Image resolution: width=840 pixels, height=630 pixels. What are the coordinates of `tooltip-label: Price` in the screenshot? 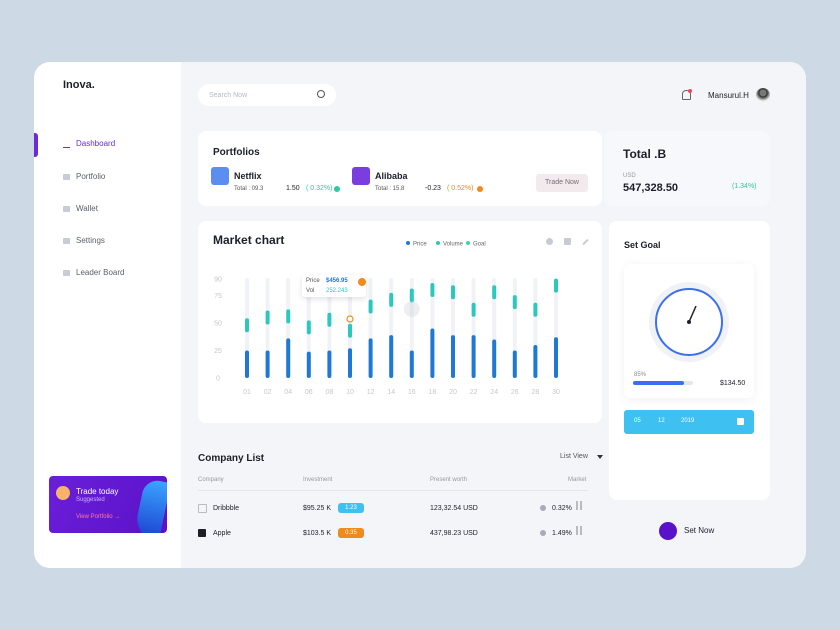 It's located at (313, 281).